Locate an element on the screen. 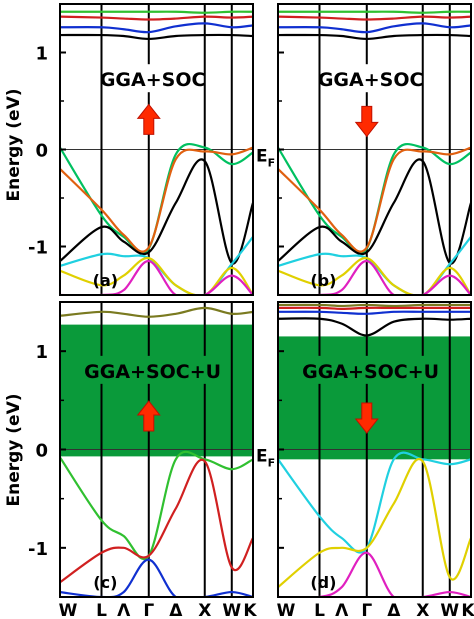 This screenshot has width=474, height=619. panel-label: (b) is located at coordinates (323, 280).